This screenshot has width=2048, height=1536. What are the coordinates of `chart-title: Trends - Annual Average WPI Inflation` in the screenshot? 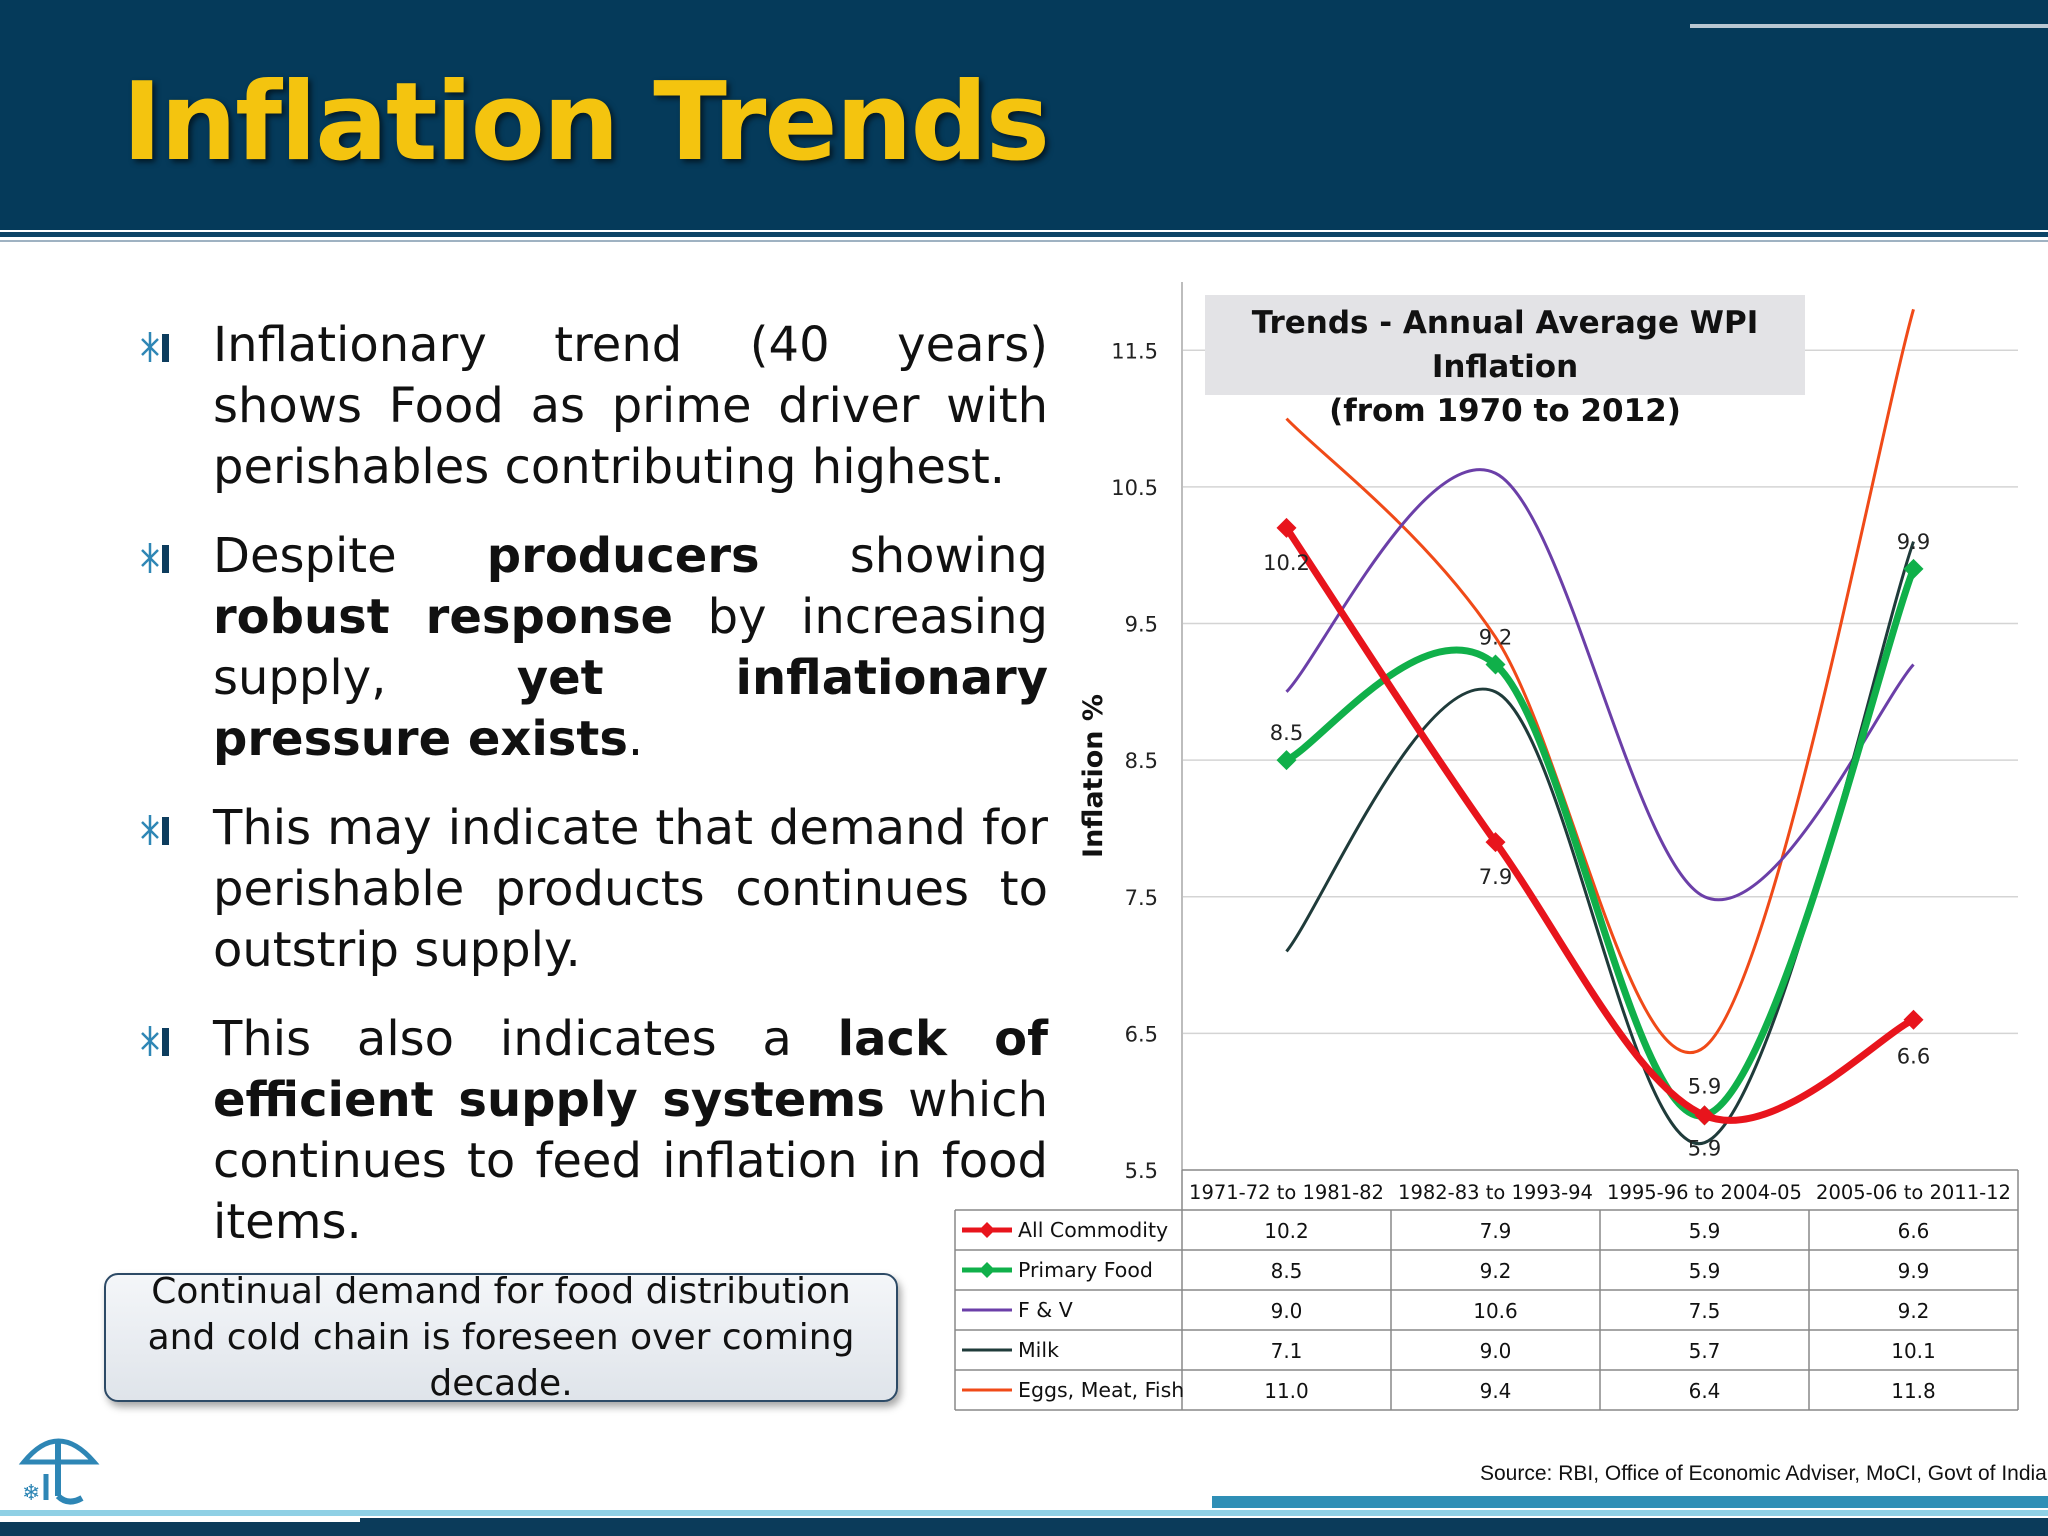 It's located at (1505, 345).